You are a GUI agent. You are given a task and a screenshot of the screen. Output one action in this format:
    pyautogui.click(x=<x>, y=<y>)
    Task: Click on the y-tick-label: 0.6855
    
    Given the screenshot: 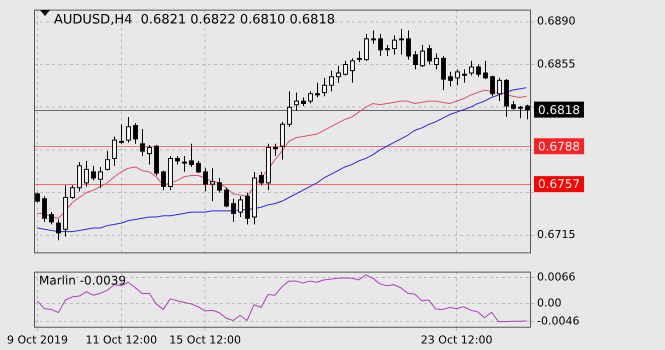 What is the action you would take?
    pyautogui.click(x=556, y=63)
    